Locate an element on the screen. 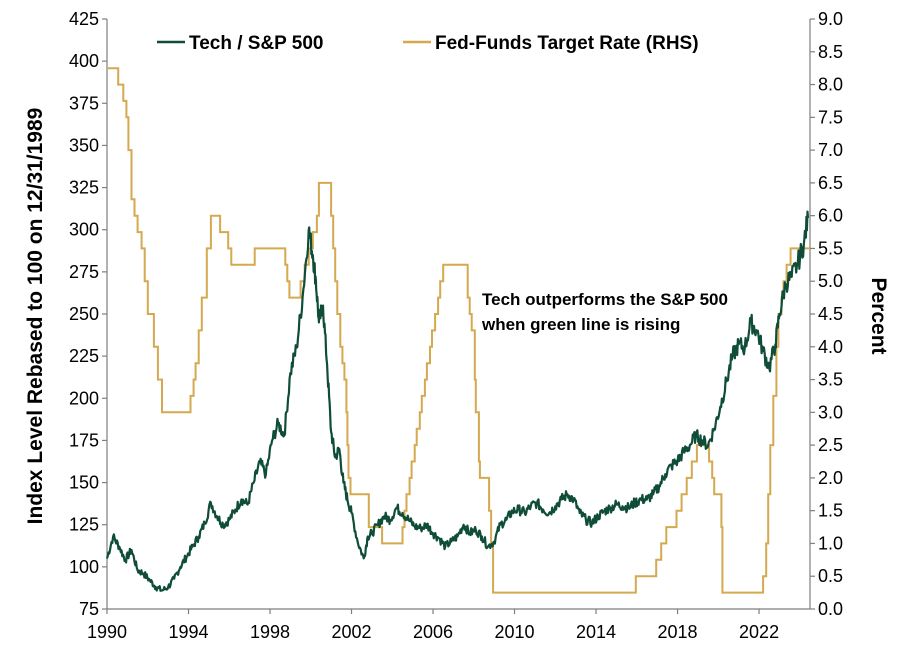 This screenshot has width=900, height=654. left-tick-label: 325 is located at coordinates (84, 188).